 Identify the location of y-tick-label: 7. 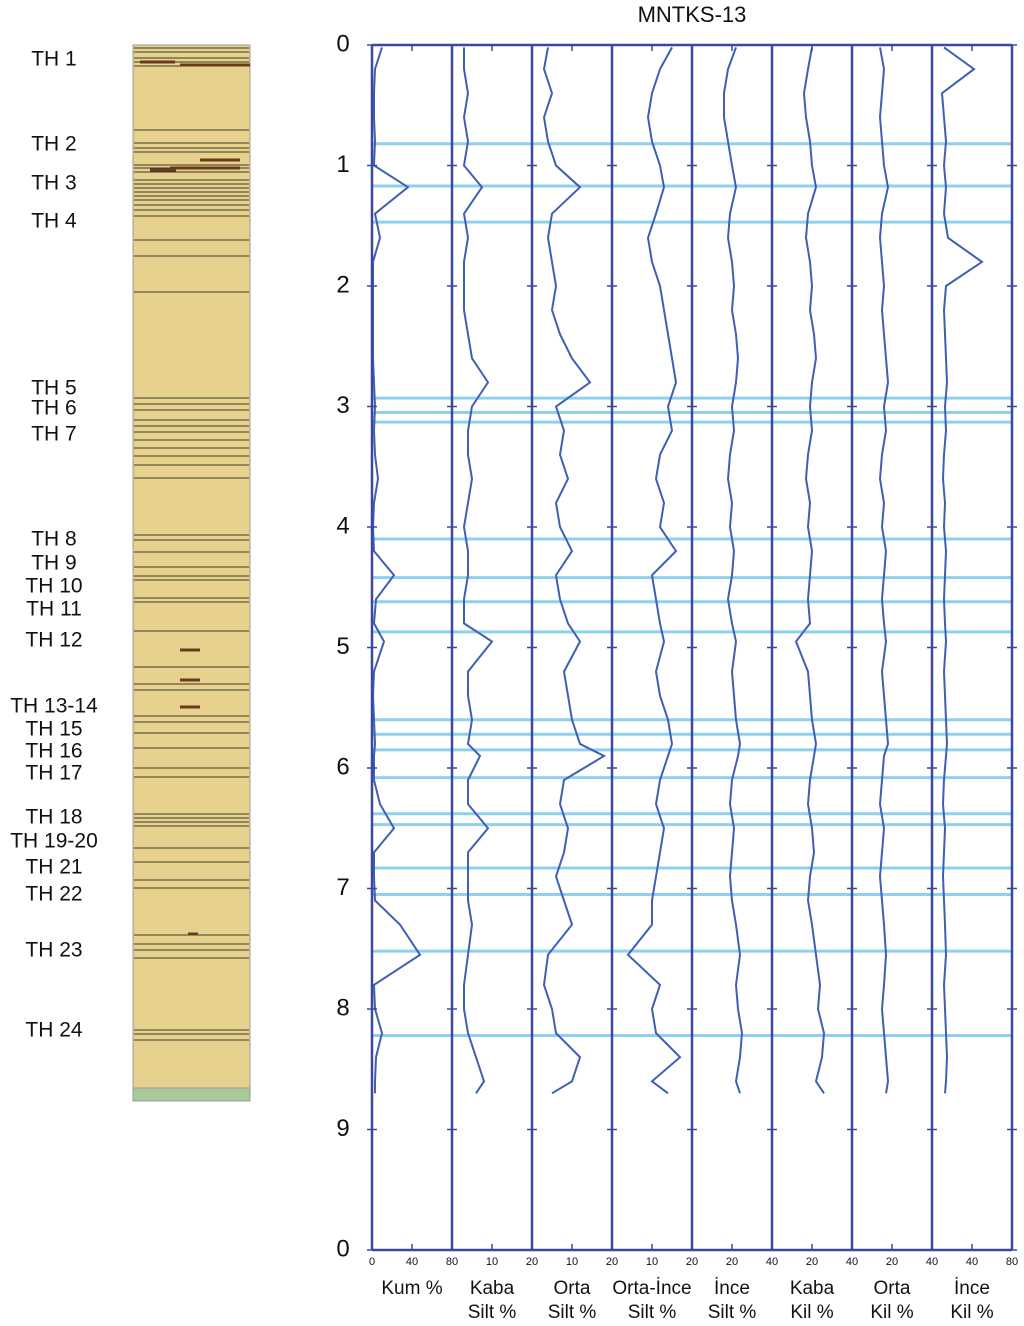
(342, 887).